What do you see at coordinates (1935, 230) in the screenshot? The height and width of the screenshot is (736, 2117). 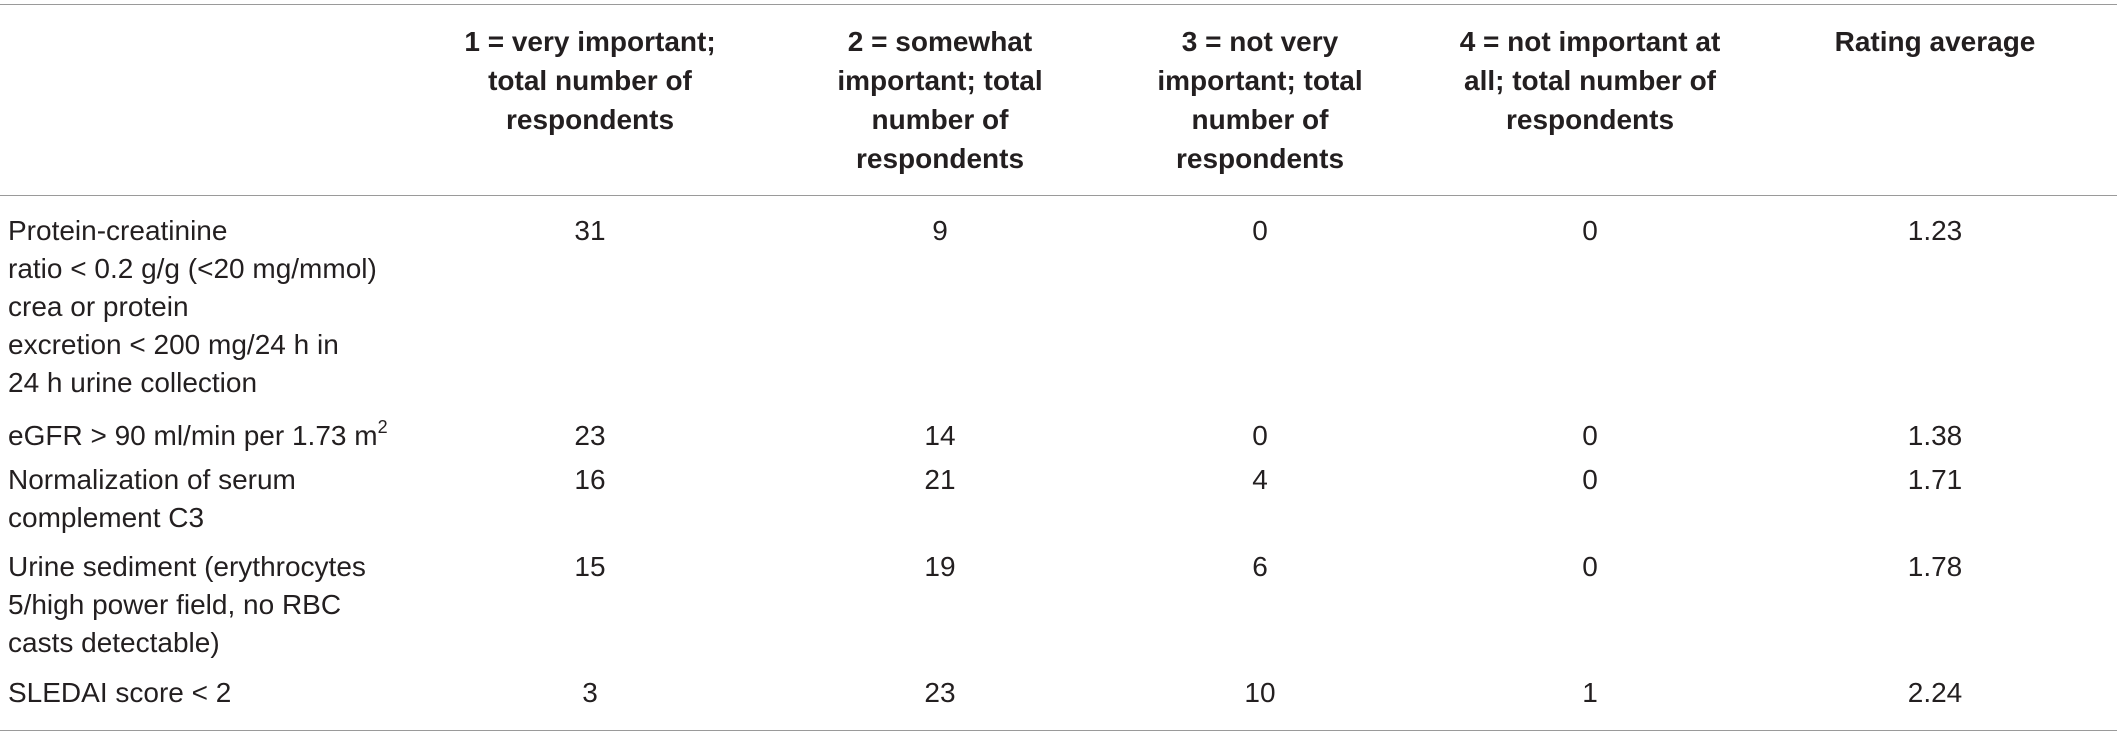 I see `table-cell: 1.23` at bounding box center [1935, 230].